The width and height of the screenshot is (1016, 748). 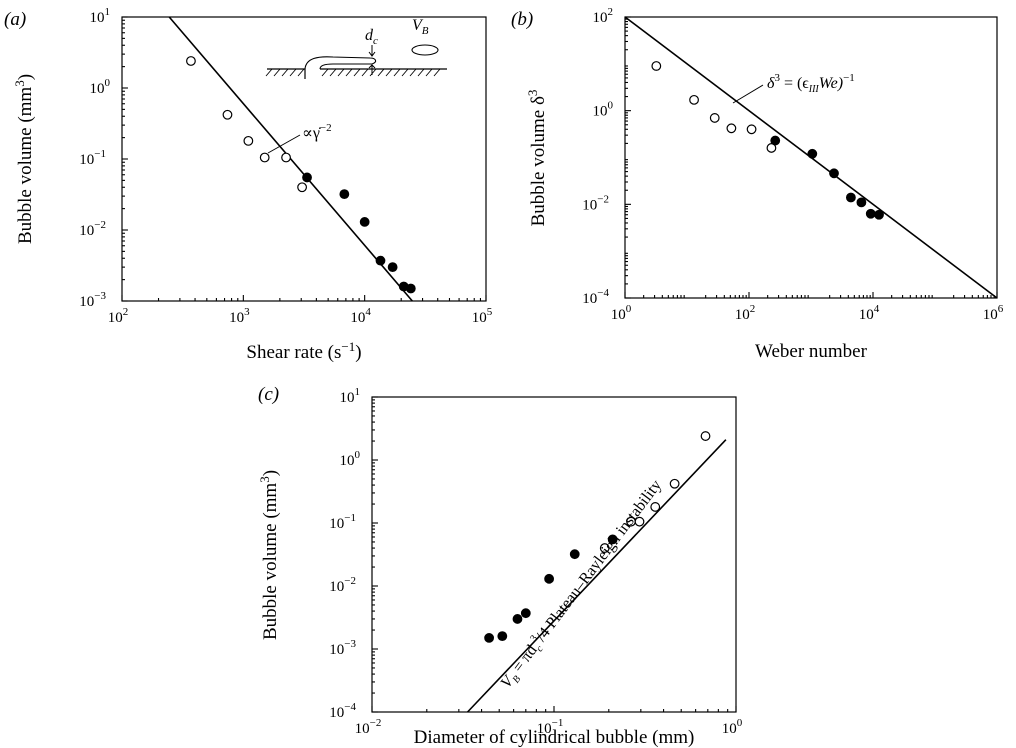 I want to click on fit-leader-b, so click(x=748, y=94).